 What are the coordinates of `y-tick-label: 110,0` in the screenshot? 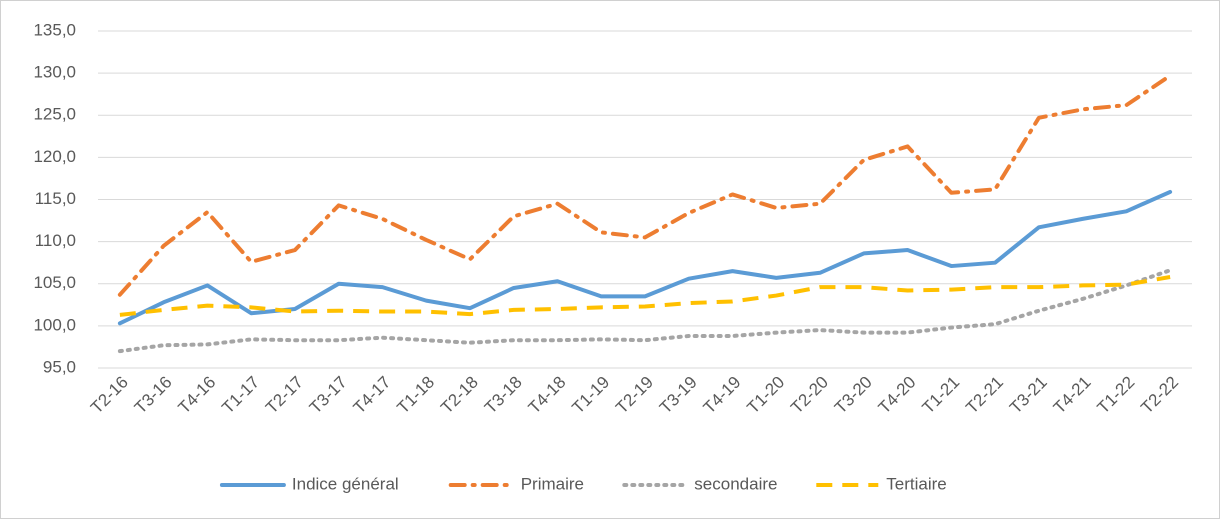 It's located at (55, 240).